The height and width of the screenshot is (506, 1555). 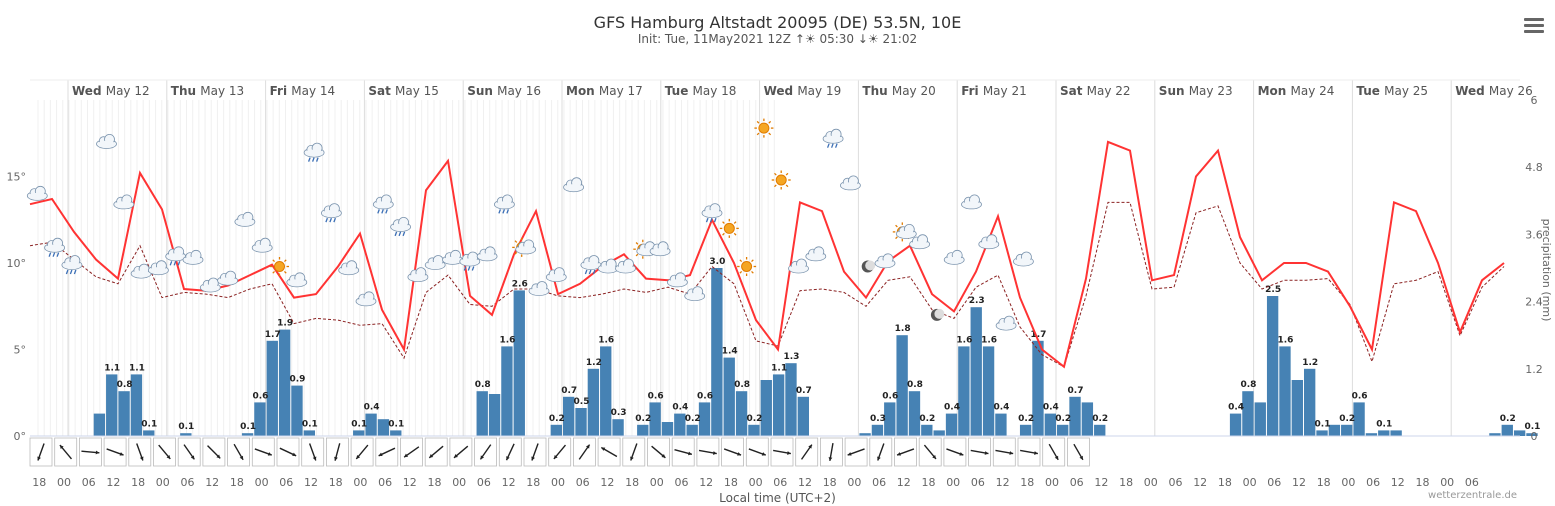 What do you see at coordinates (1534, 100) in the screenshot?
I see `y-right-tick-label: 6` at bounding box center [1534, 100].